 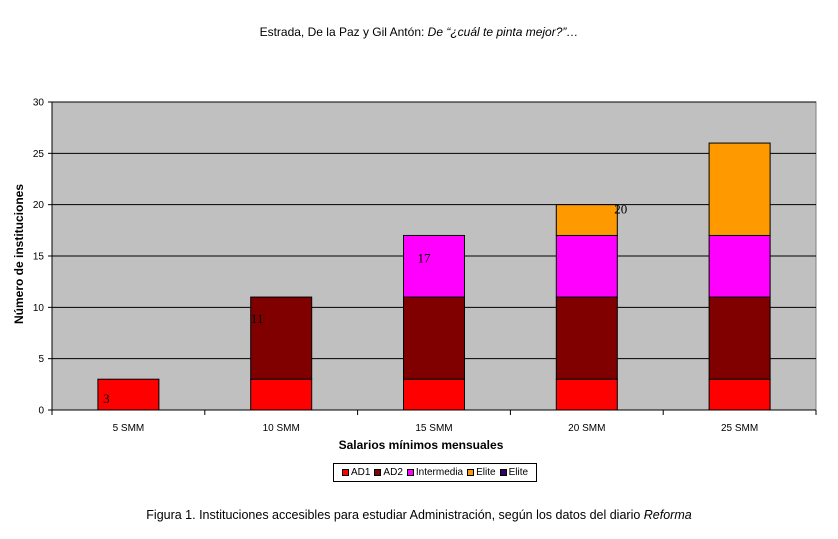 I want to click on y-tick-label: 15, so click(x=39, y=257).